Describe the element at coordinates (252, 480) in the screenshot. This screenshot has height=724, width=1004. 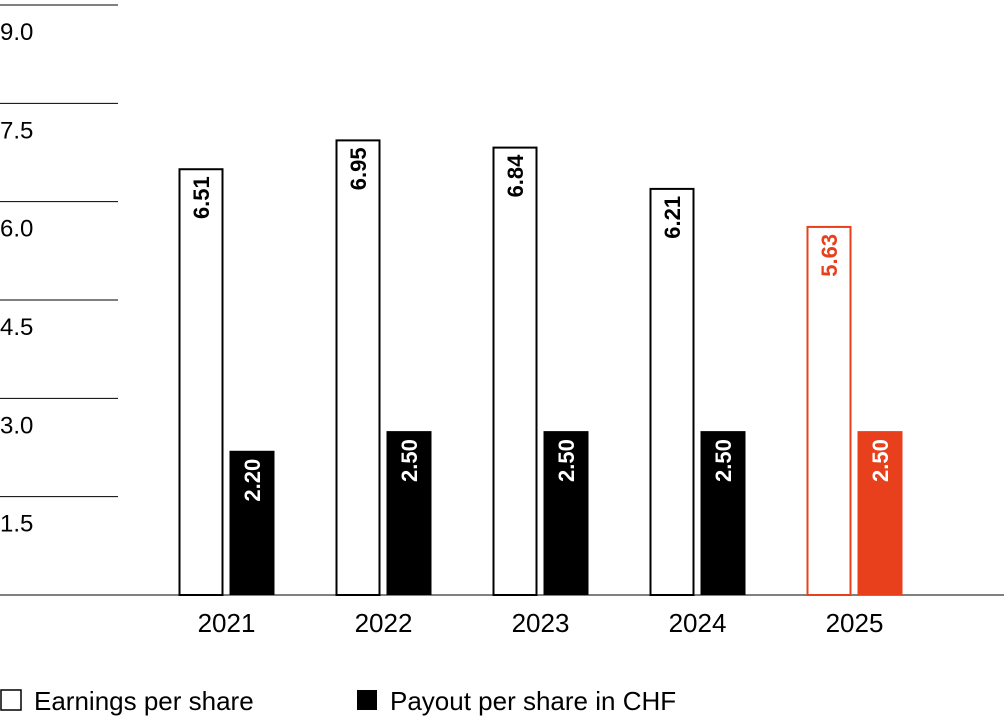
I see `value-label: 2.20` at that location.